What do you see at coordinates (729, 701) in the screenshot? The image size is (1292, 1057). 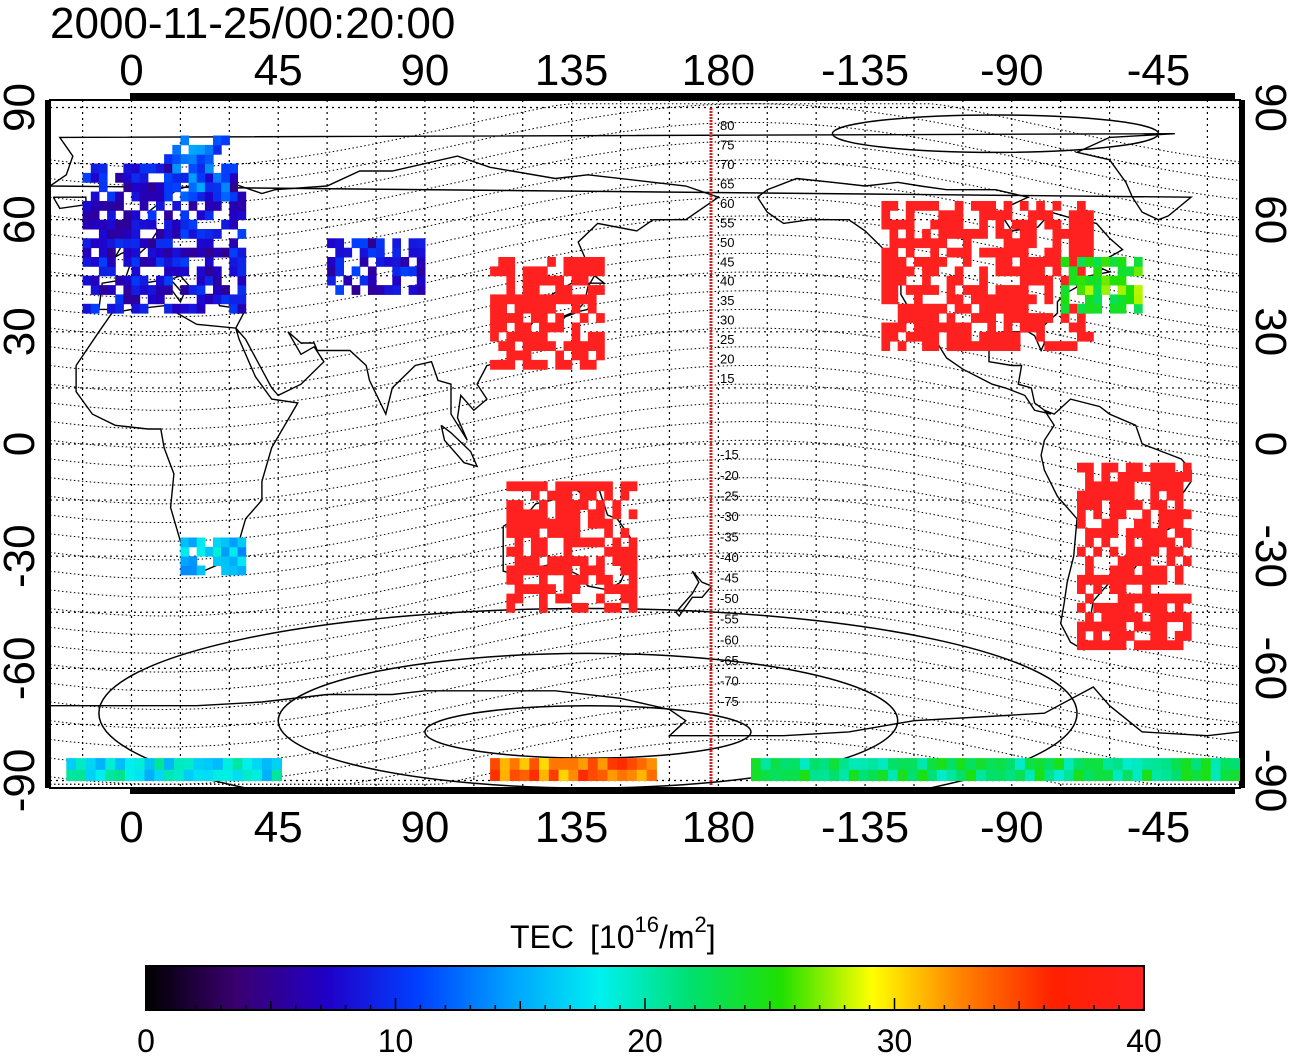 I see `maglat-label: -75` at bounding box center [729, 701].